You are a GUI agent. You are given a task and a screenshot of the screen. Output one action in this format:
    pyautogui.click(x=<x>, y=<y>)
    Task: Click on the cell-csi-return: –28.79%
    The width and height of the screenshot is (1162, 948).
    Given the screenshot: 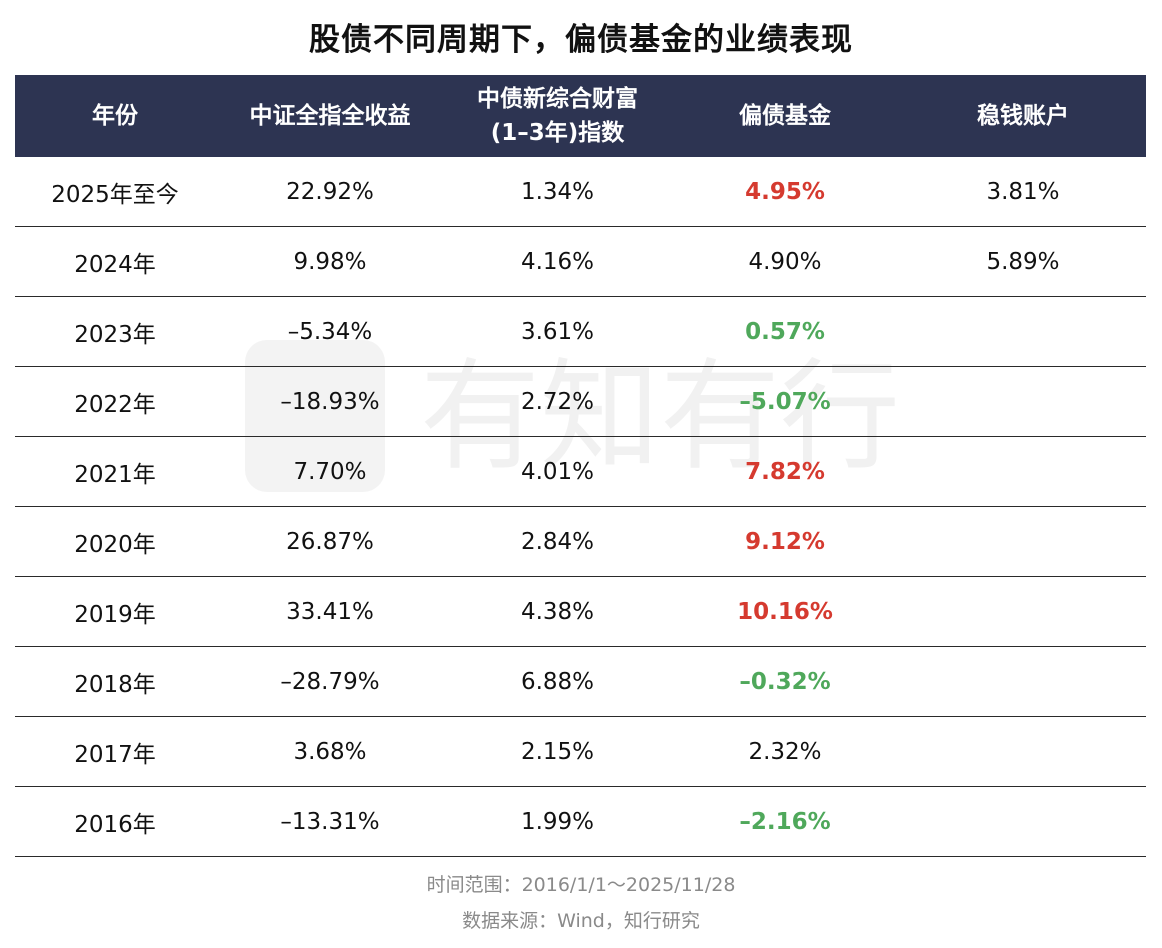 What is the action you would take?
    pyautogui.click(x=330, y=681)
    